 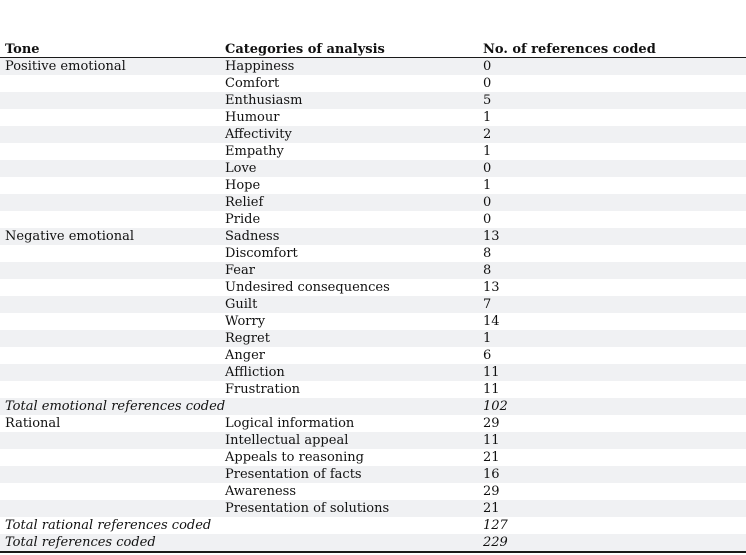 What do you see at coordinates (252, 117) in the screenshot?
I see `category-cell: Humour` at bounding box center [252, 117].